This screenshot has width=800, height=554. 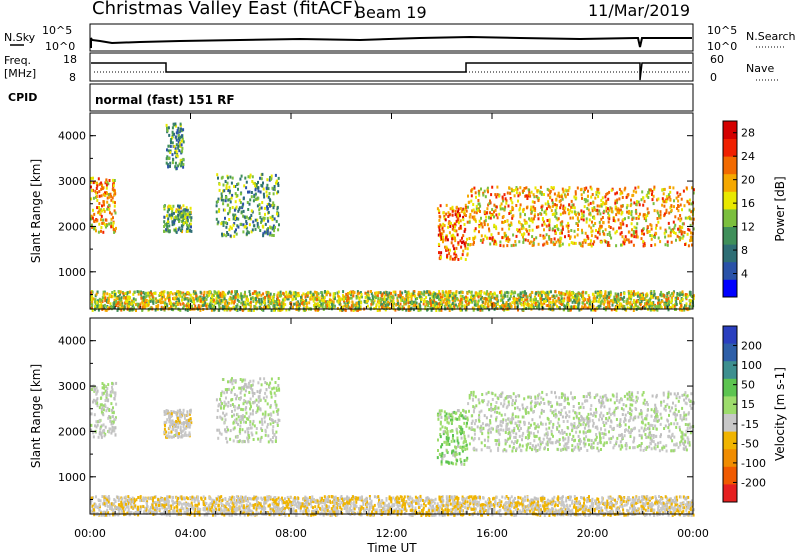 What do you see at coordinates (165, 100) in the screenshot?
I see `cpid-value: normal (fast) 151 RF` at bounding box center [165, 100].